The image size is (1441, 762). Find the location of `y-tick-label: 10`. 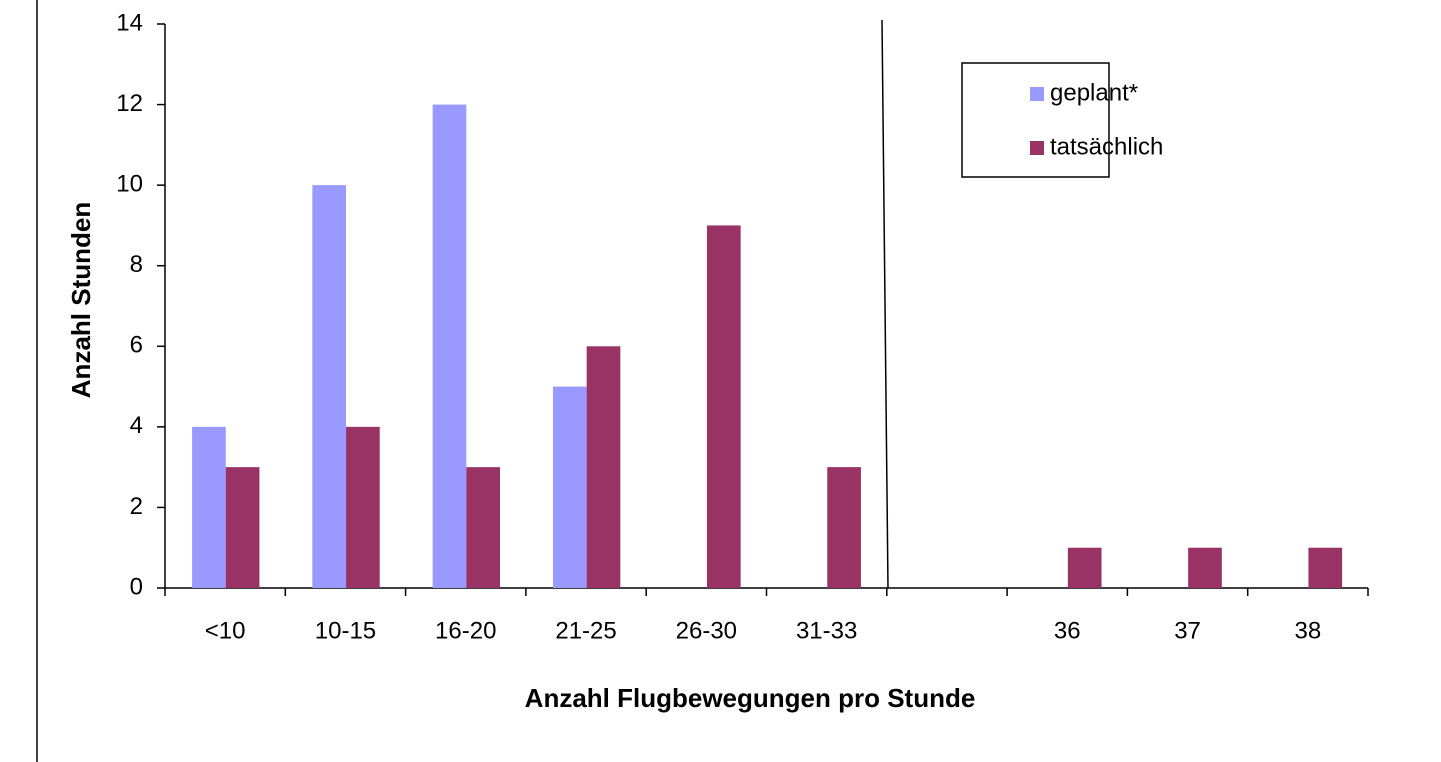

y-tick-label: 10 is located at coordinates (129, 183).